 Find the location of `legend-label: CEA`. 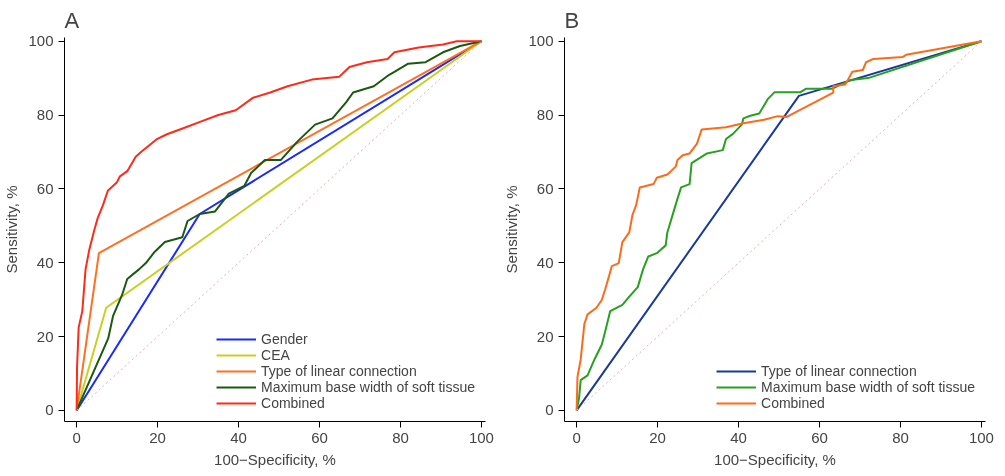

legend-label: CEA is located at coordinates (275, 355).